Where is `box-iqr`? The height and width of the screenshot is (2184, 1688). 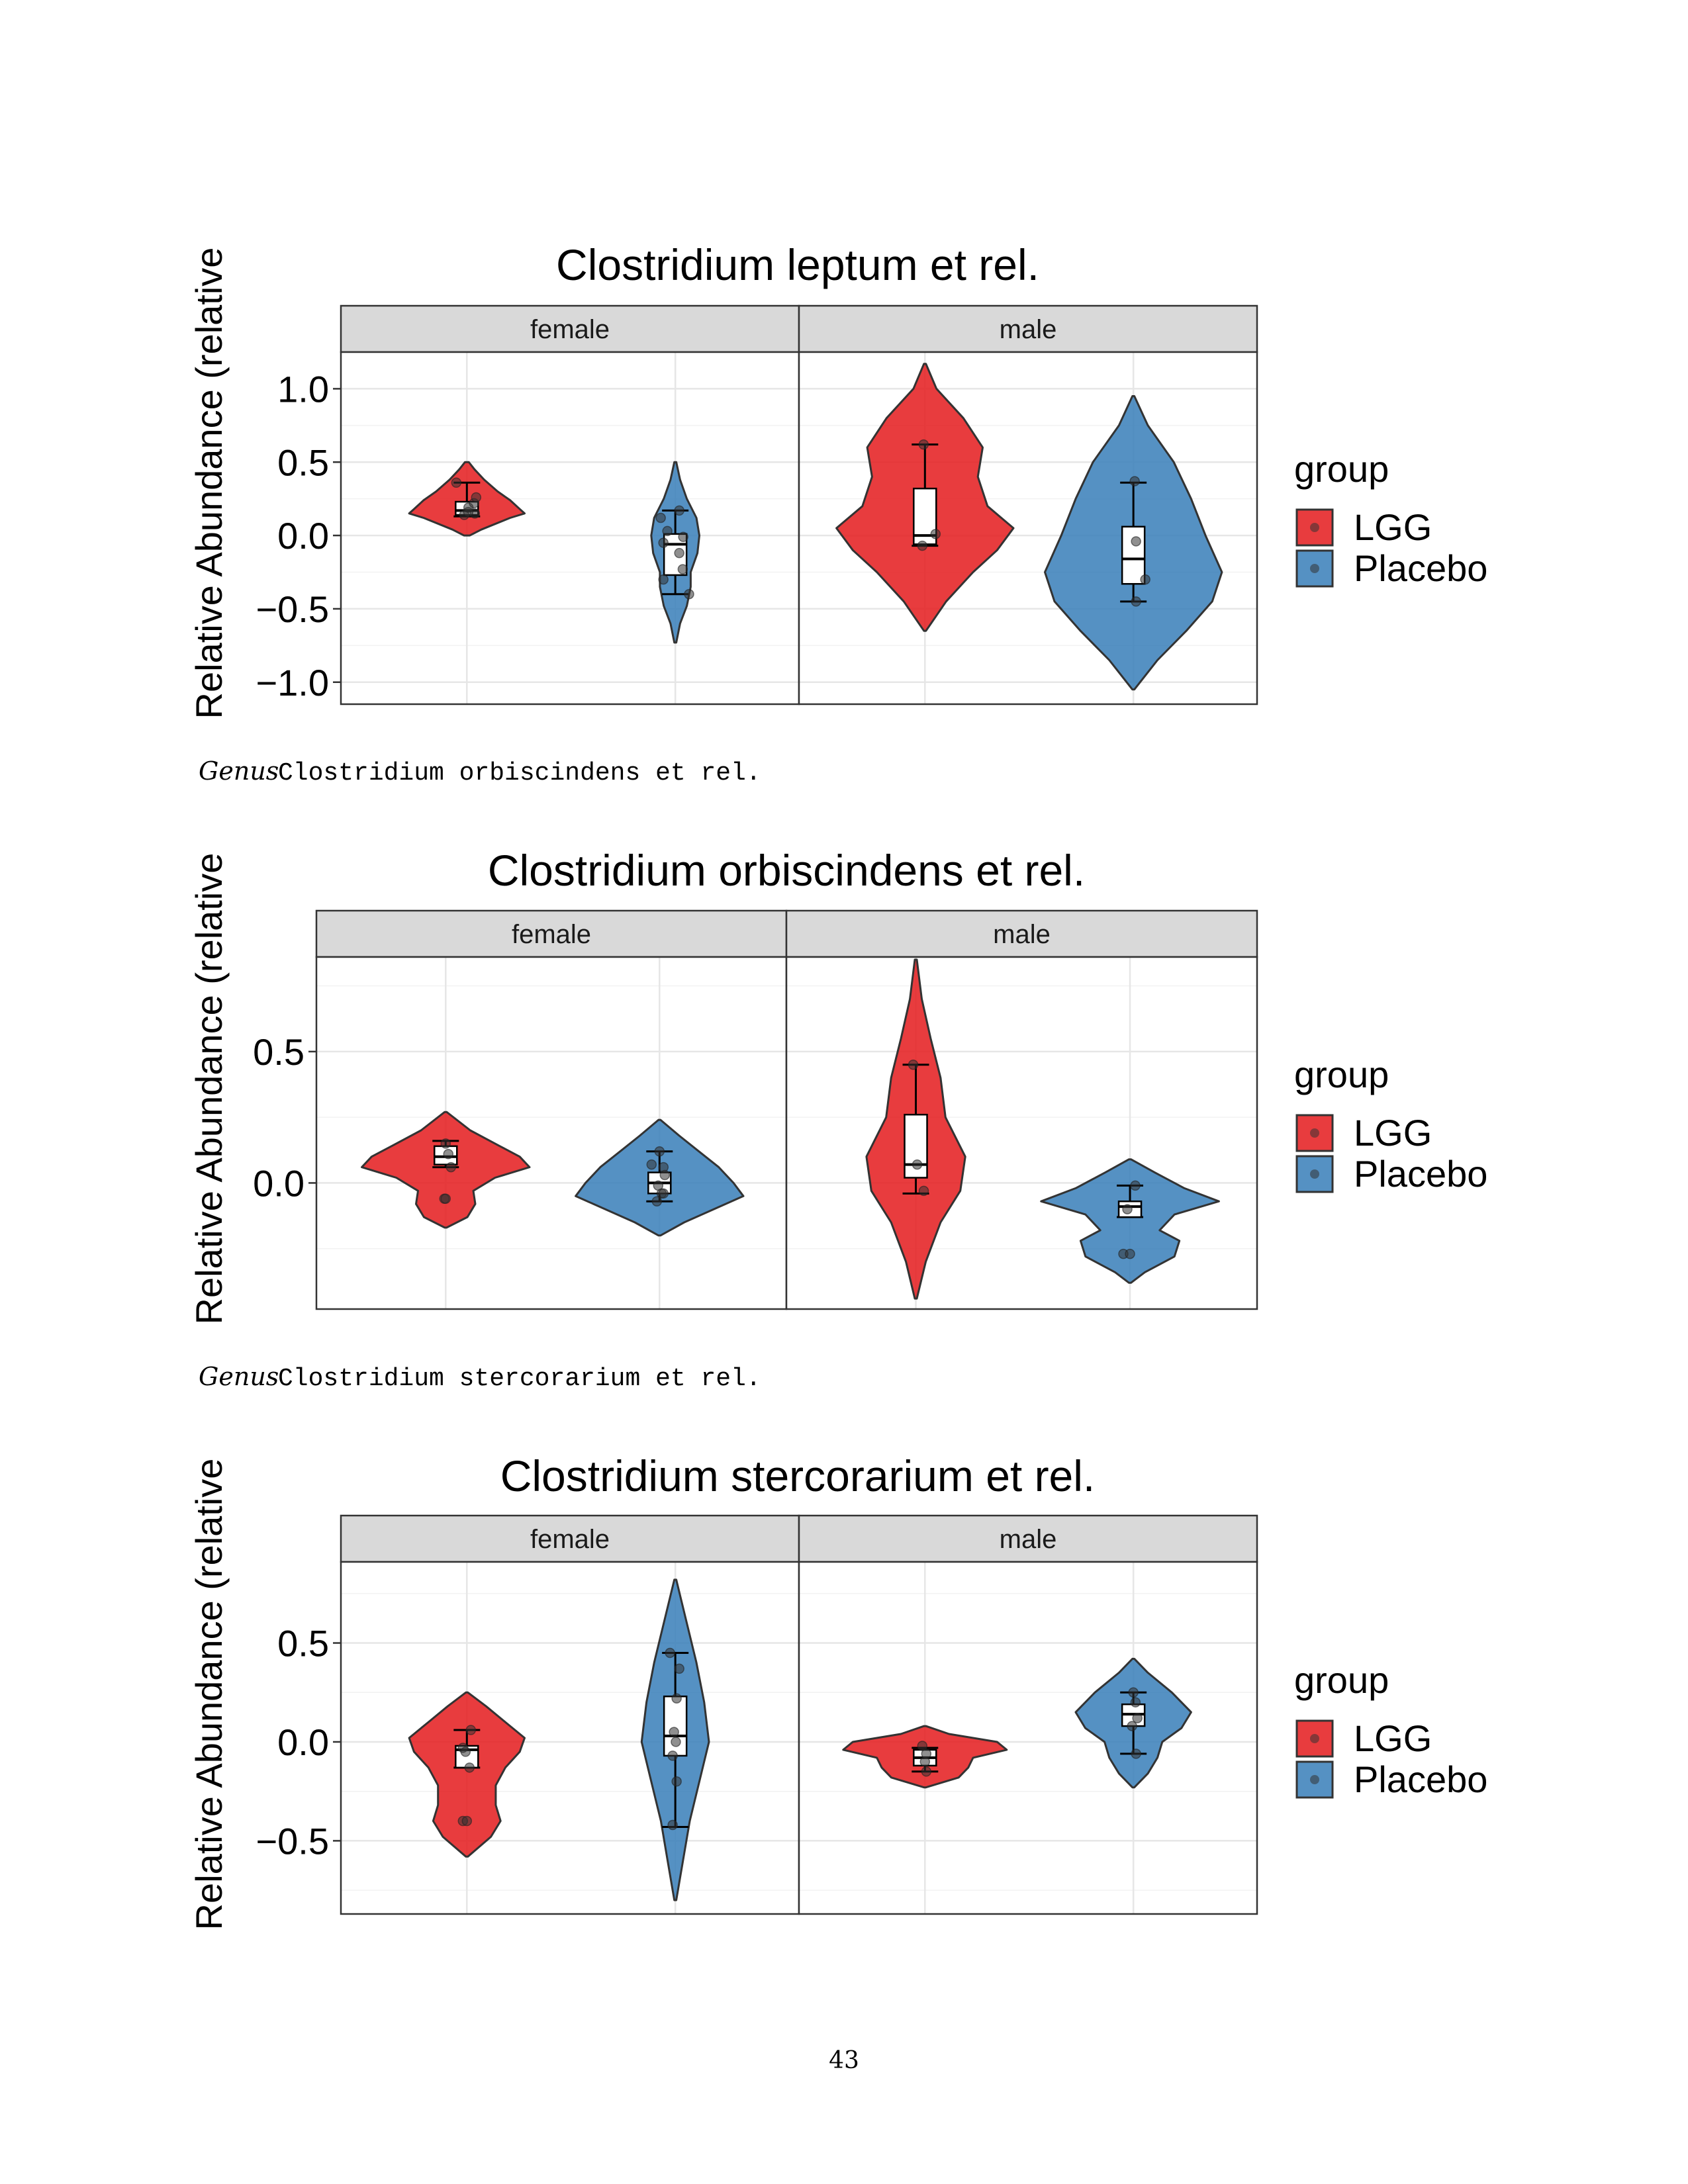
box-iqr is located at coordinates (1133, 555).